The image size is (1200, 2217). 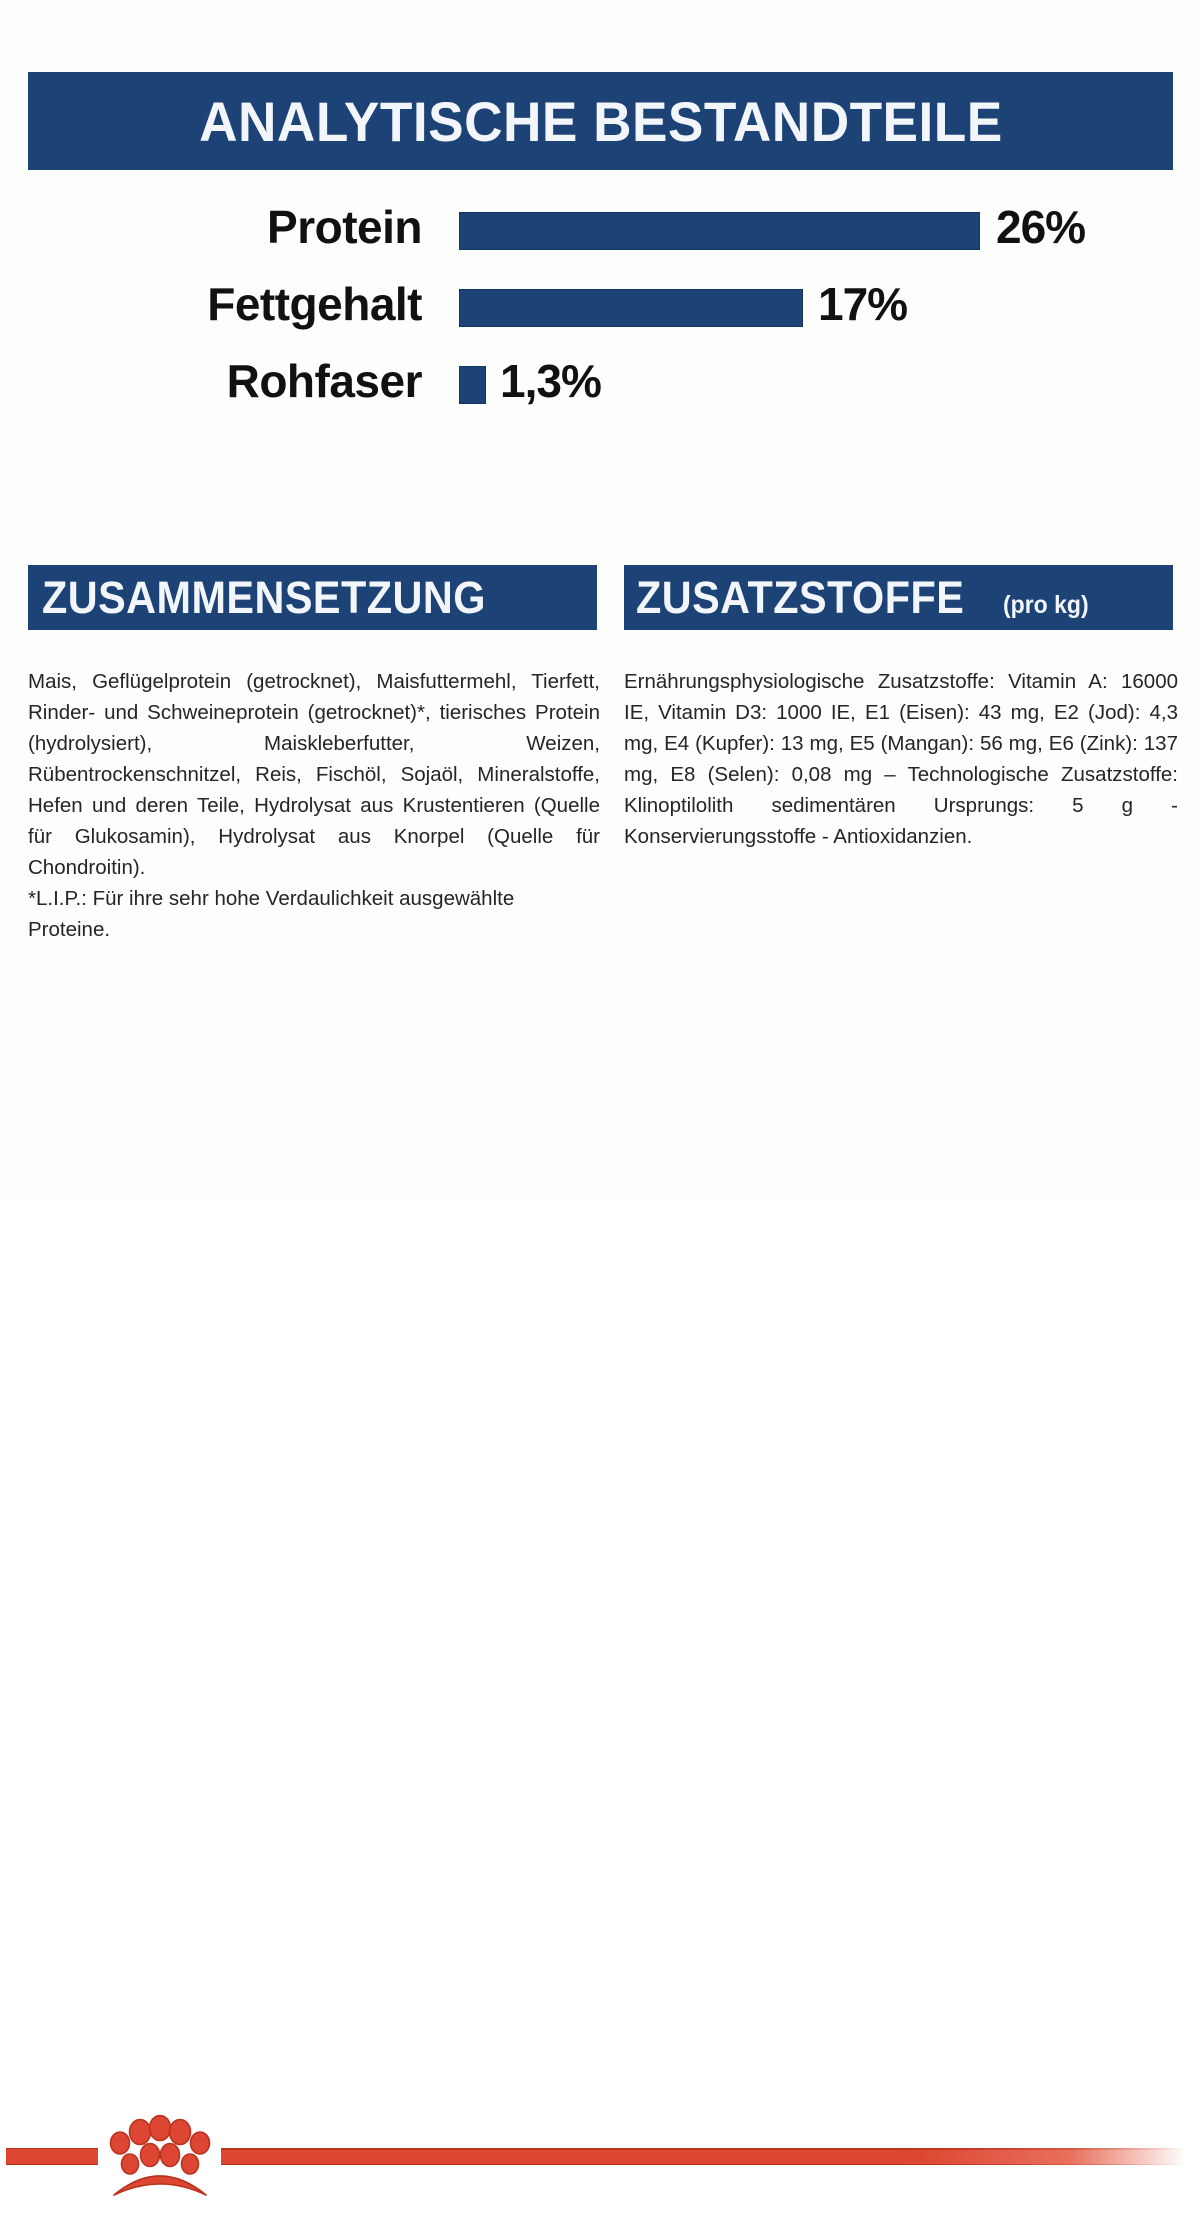 I want to click on chart-row-rohfaser: Rohfaser 1,3%, so click(x=600, y=381).